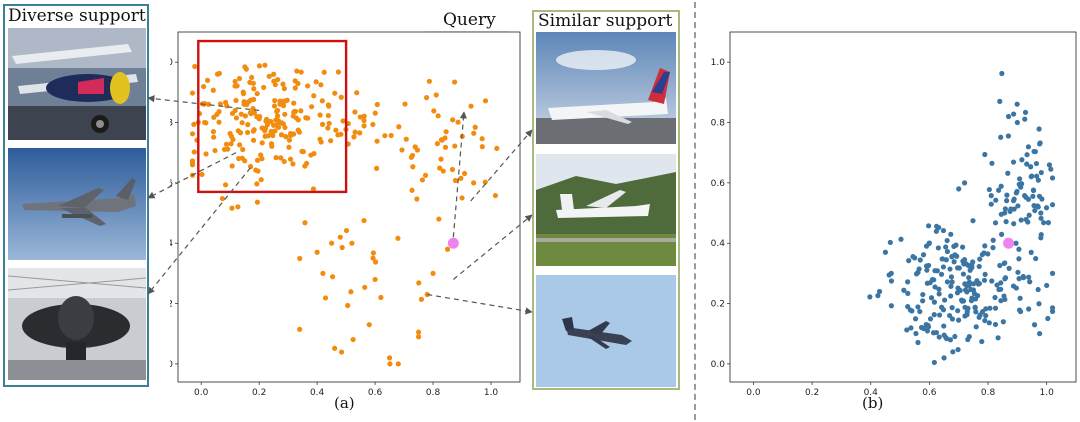 The image size is (1080, 422). What do you see at coordinates (171, 124) in the screenshot?
I see `y-tick-label: 0.8` at bounding box center [171, 124].